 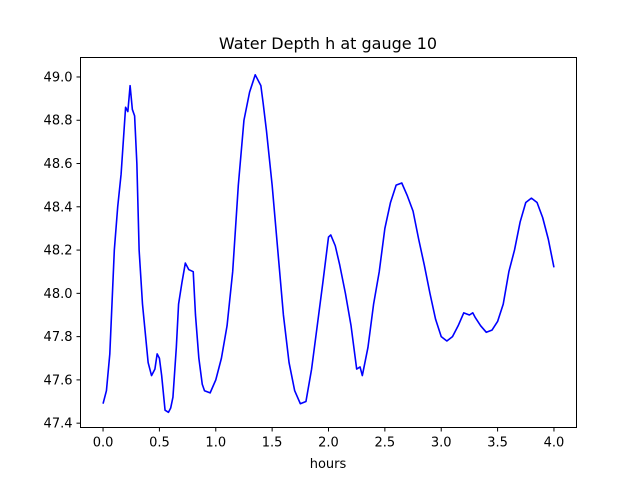 I want to click on y-tick-label: 49.0, so click(x=58, y=77).